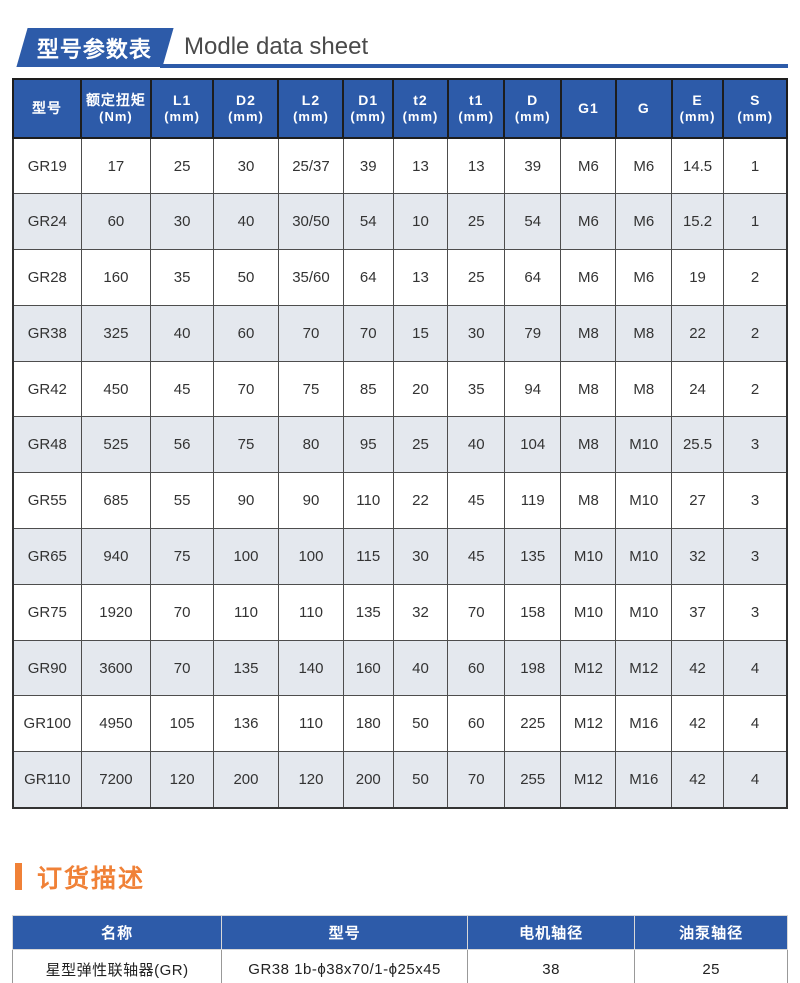 The height and width of the screenshot is (983, 800). I want to click on table-cell: 115, so click(368, 556).